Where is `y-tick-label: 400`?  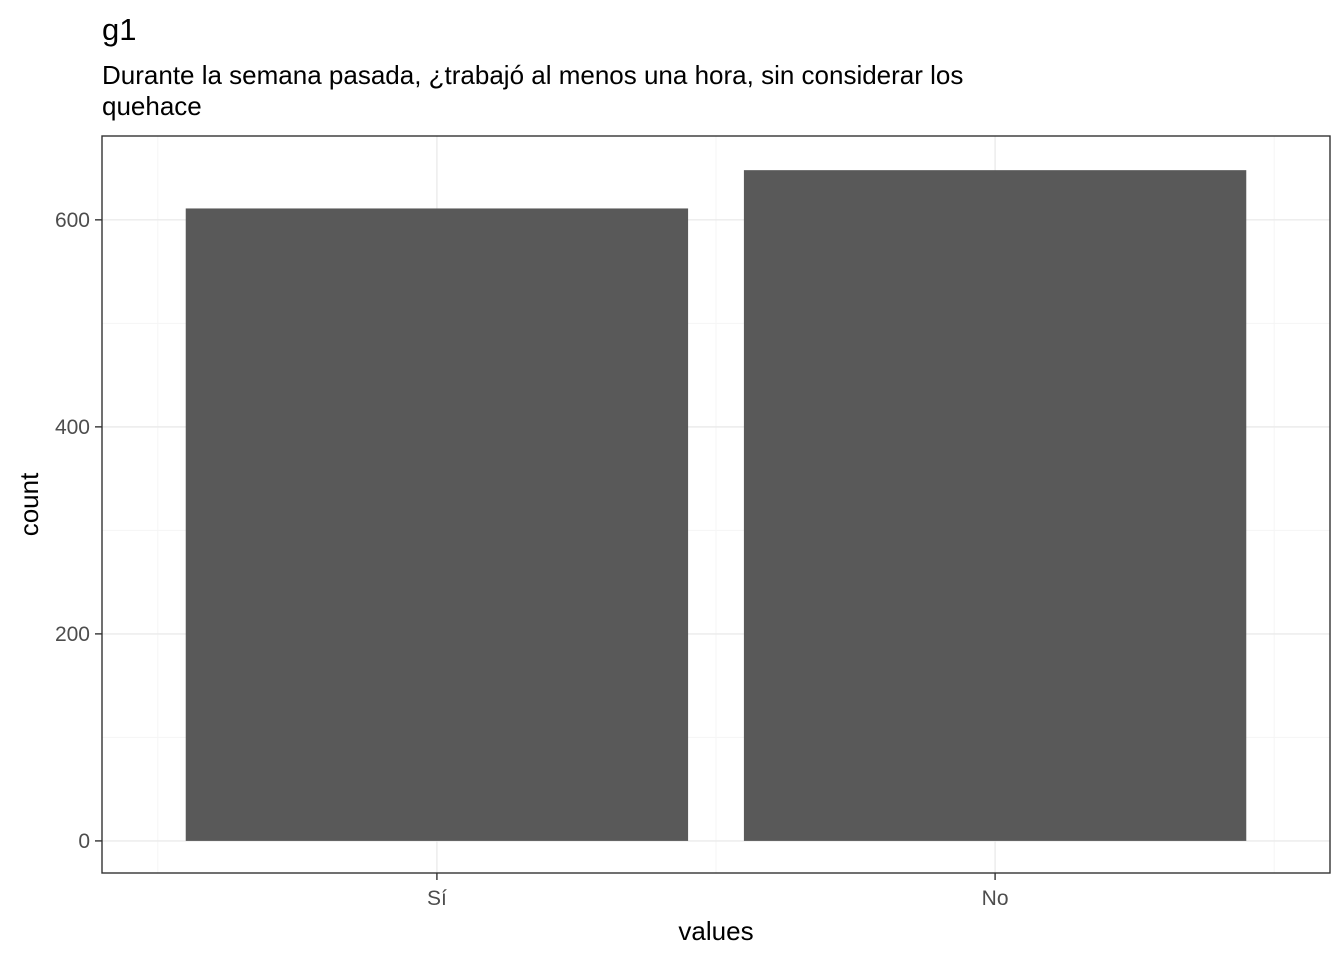 y-tick-label: 400 is located at coordinates (72, 427).